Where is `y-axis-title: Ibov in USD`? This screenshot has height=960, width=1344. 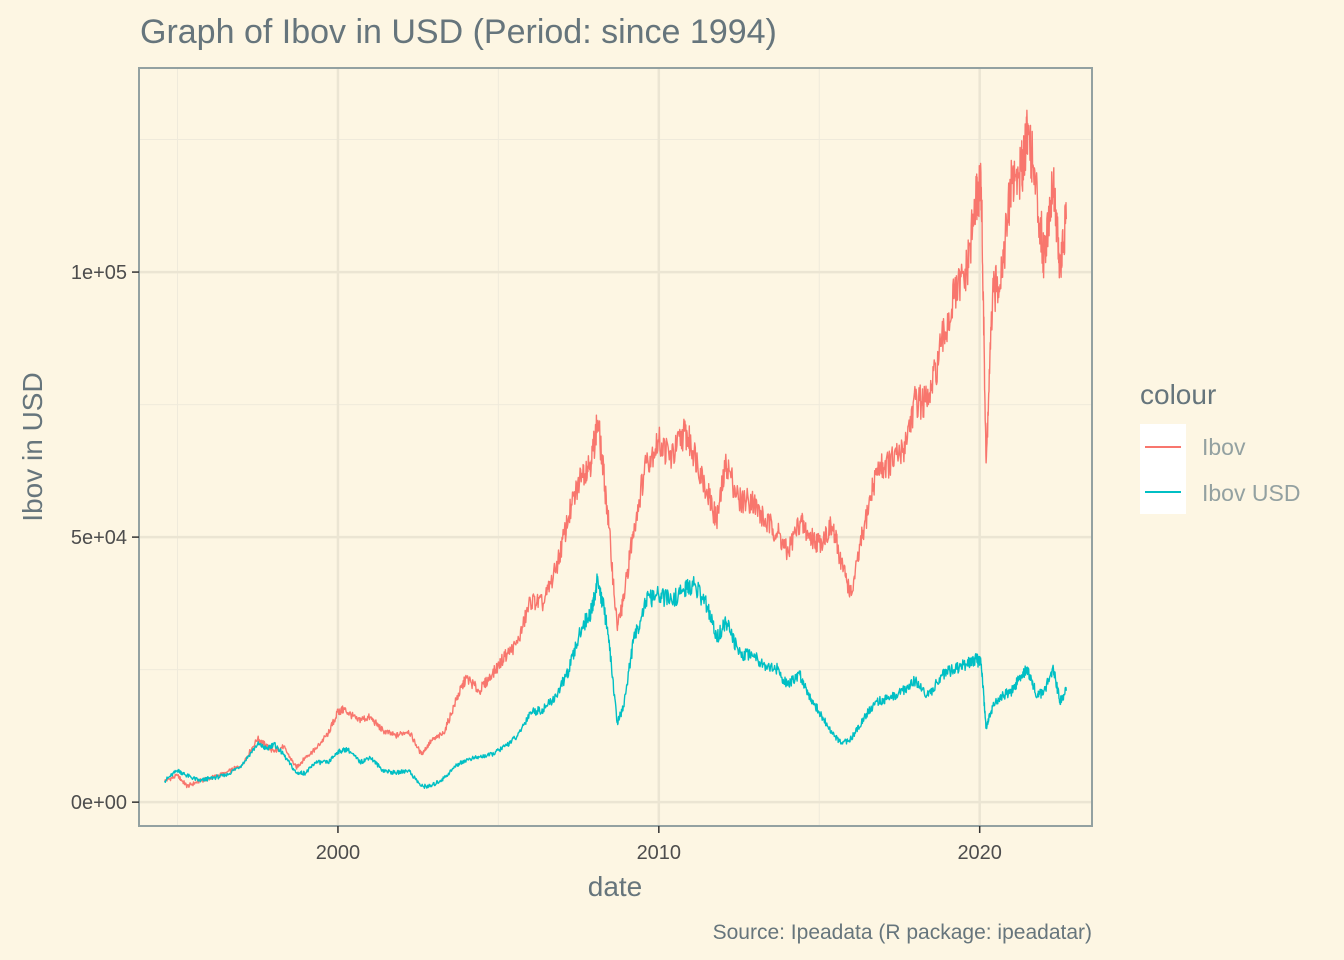
y-axis-title: Ibov in USD is located at coordinates (32, 446).